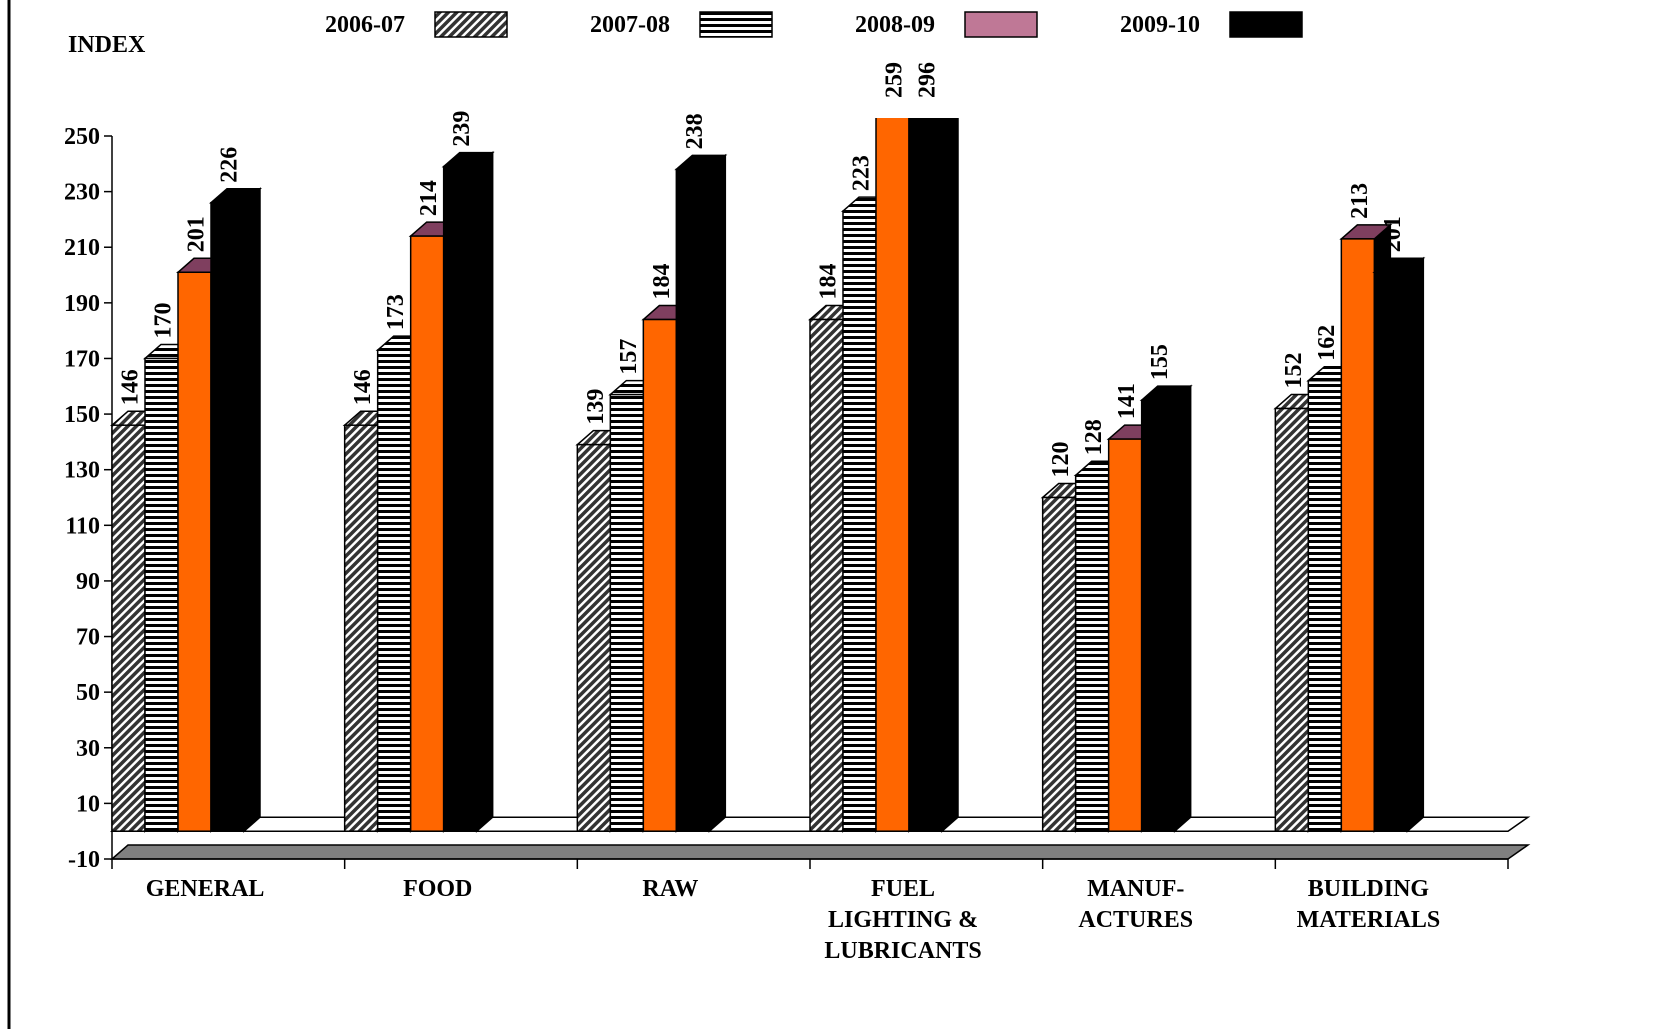 The image size is (1655, 1029). Describe the element at coordinates (1127, 401) in the screenshot. I see `value-label: 141` at that location.